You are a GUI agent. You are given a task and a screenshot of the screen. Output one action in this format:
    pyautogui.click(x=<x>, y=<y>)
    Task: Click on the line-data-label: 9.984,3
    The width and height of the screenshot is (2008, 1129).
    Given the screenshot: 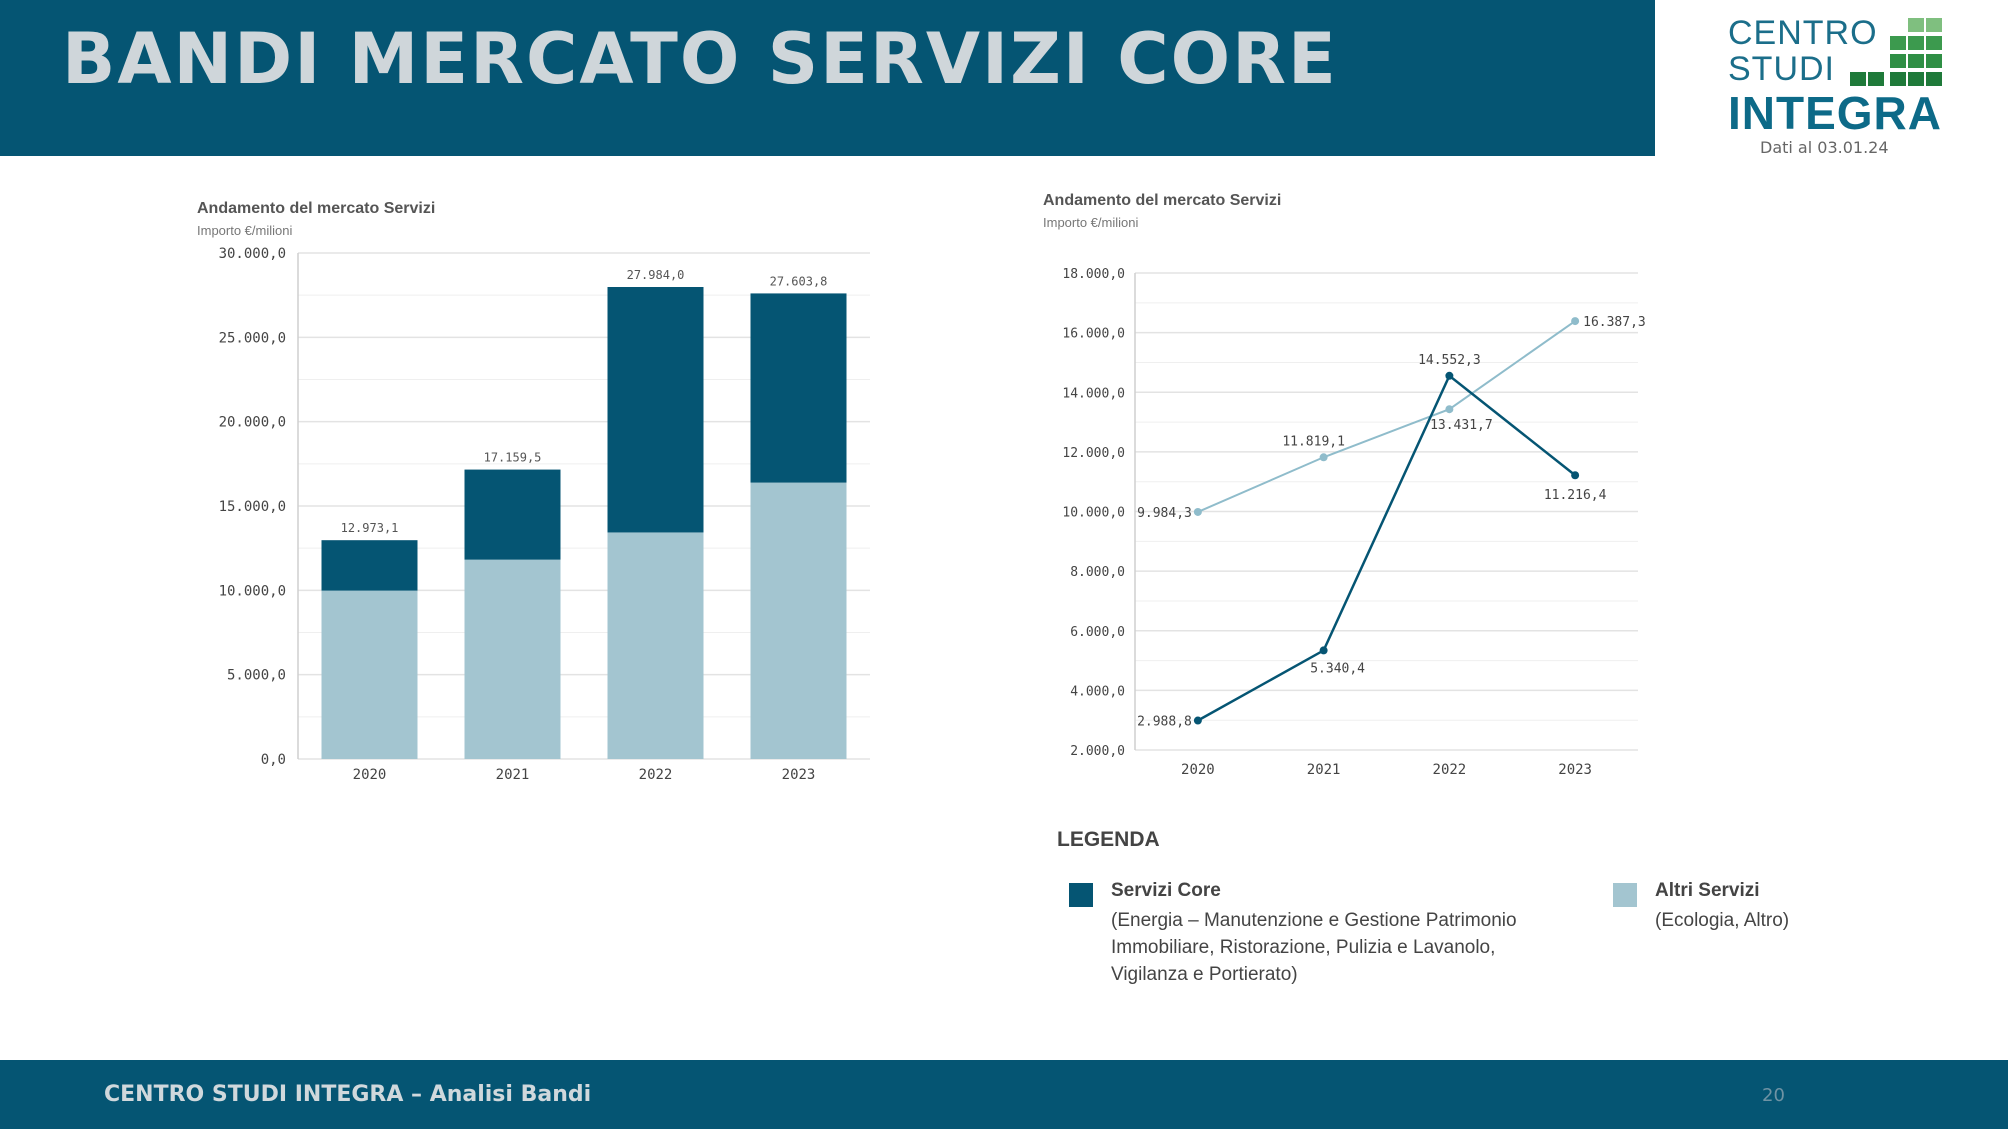 What is the action you would take?
    pyautogui.click(x=1164, y=513)
    